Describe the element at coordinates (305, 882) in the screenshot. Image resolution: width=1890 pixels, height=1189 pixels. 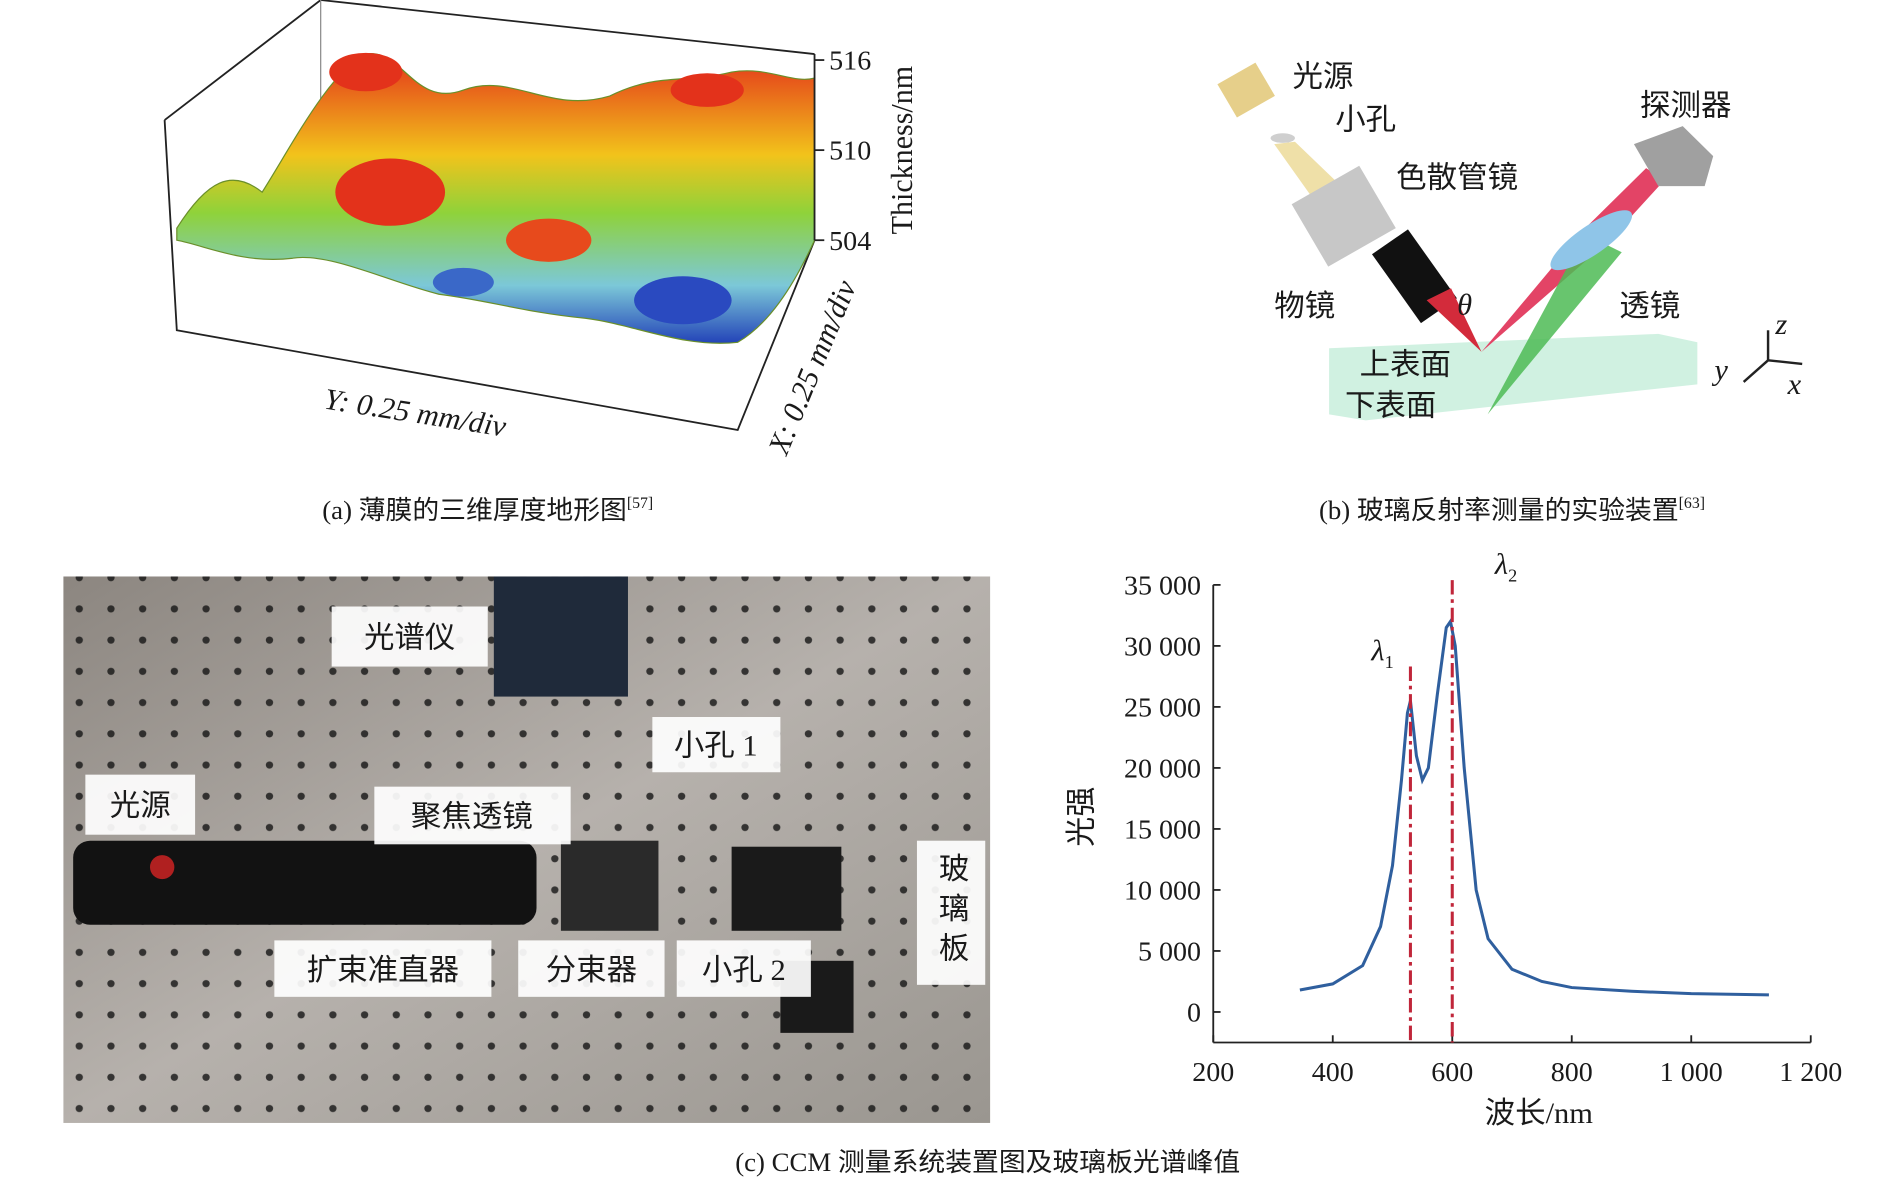
I see `beam-expander` at that location.